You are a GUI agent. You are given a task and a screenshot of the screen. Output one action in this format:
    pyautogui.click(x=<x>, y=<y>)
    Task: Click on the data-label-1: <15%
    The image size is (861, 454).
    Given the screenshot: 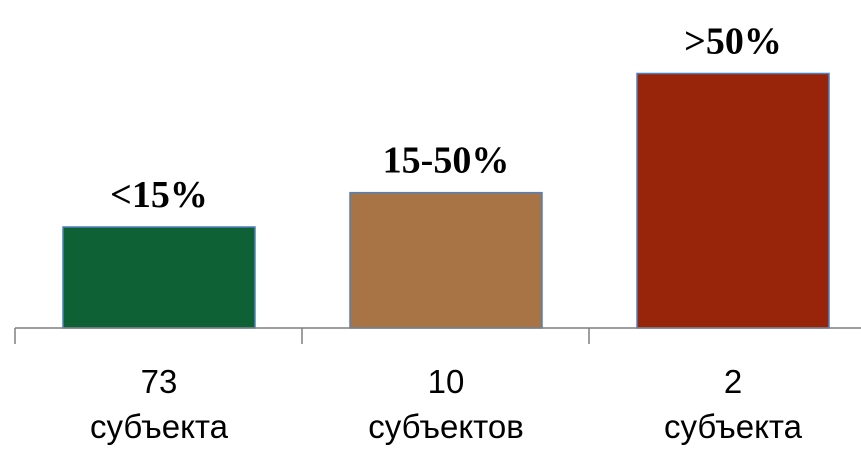 What is the action you would take?
    pyautogui.click(x=159, y=195)
    